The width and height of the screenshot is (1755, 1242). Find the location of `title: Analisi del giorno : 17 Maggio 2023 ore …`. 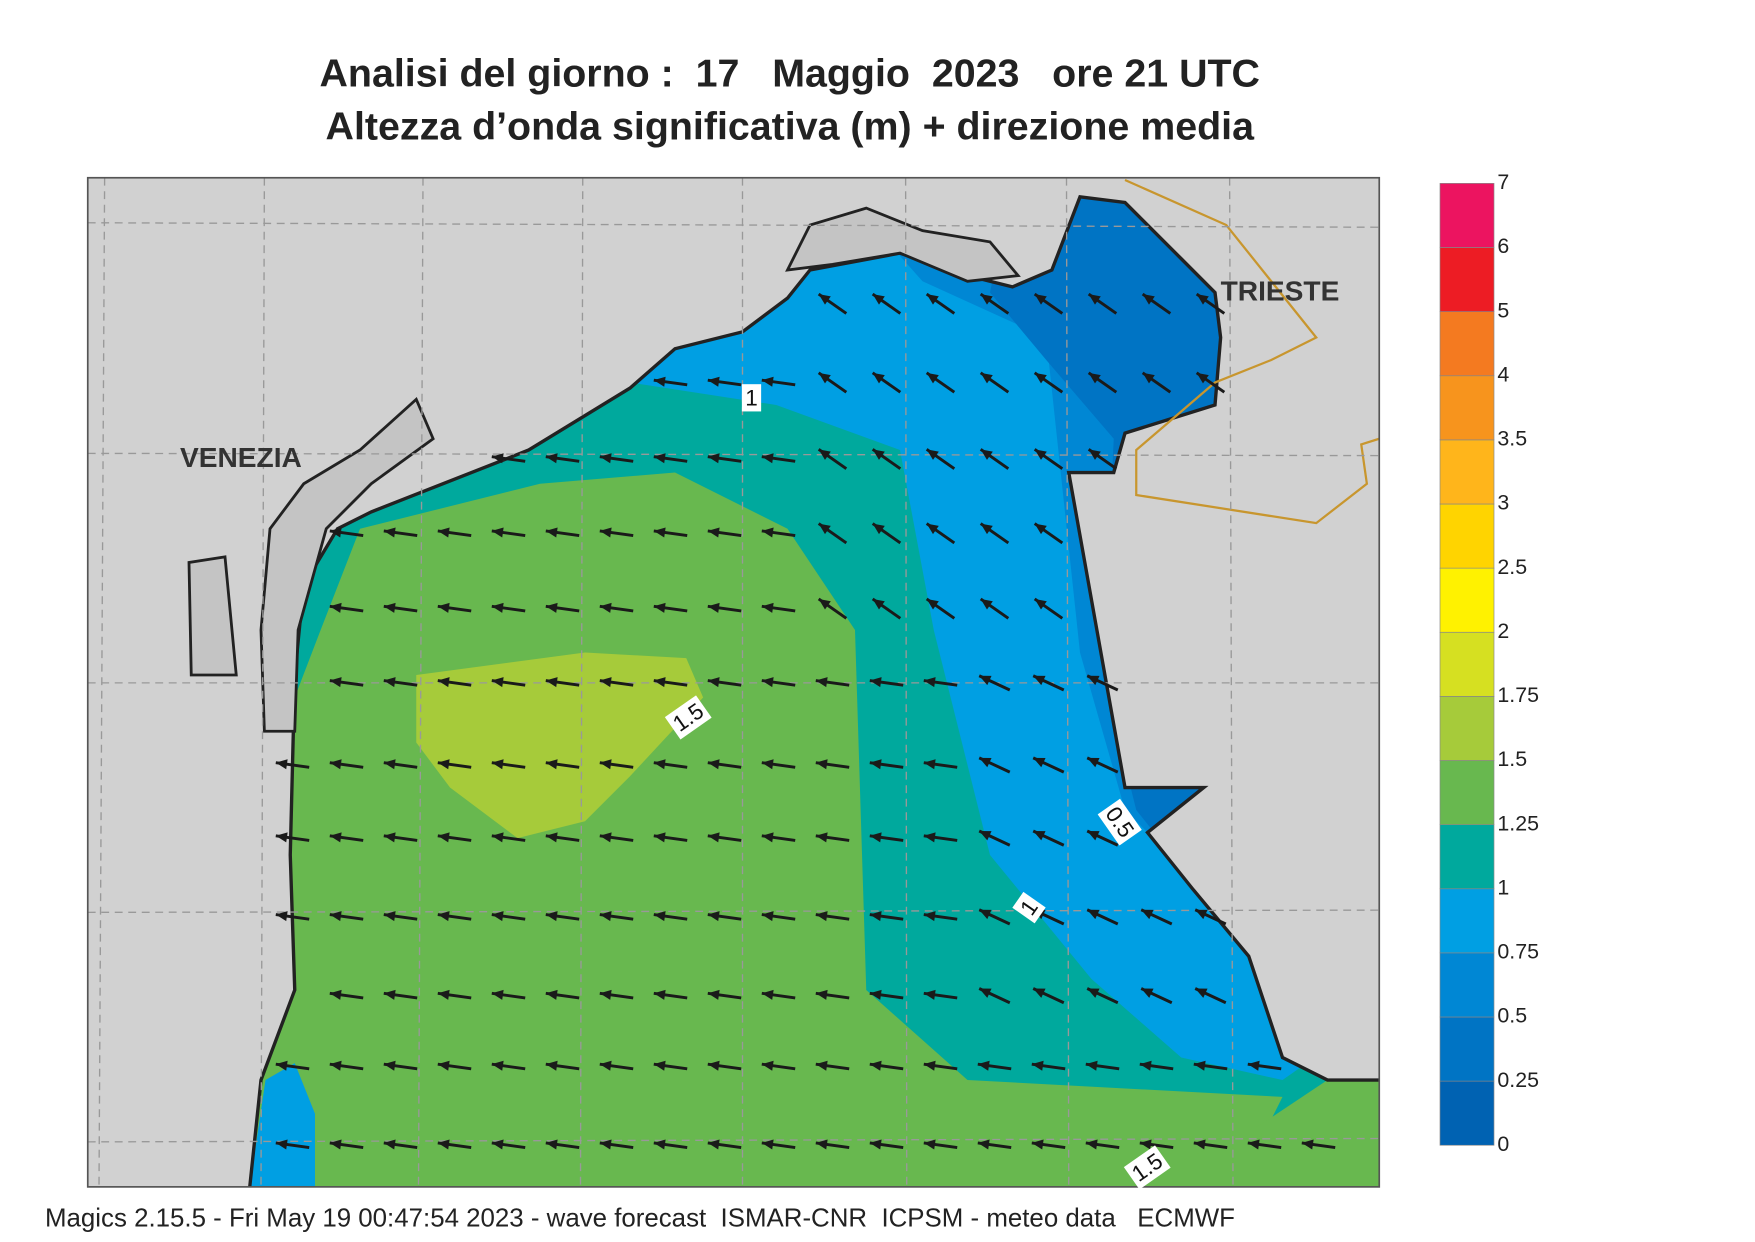

title: Analisi del giorno : 17 Maggio 2023 ore … is located at coordinates (790, 74).